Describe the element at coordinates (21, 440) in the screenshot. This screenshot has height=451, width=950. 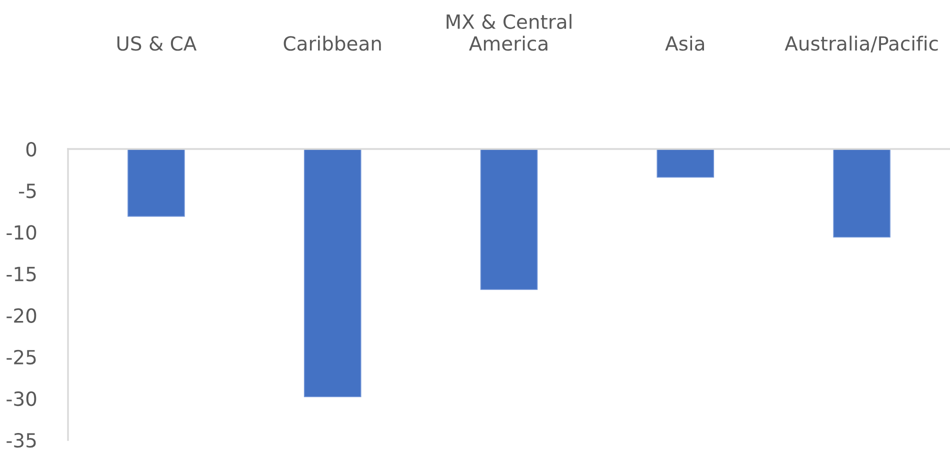
I see `y-tick-label: -35` at that location.